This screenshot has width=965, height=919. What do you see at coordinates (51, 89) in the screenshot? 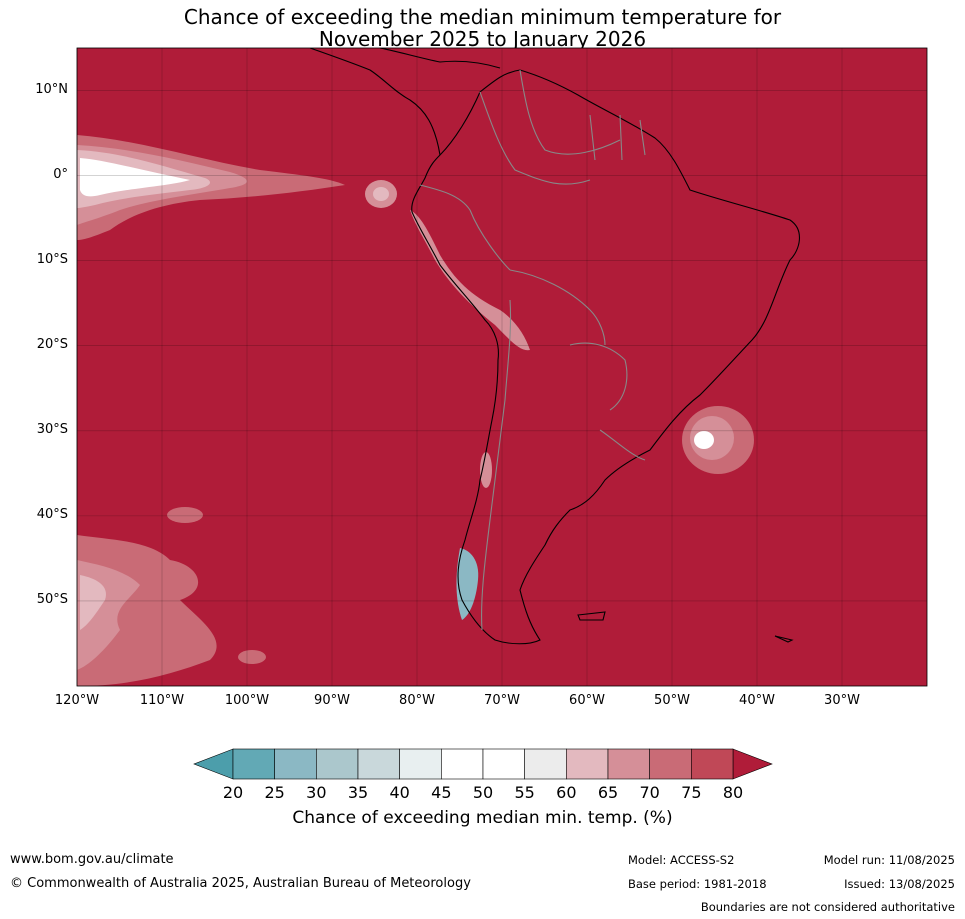
I see `lat-tick-label: 10°N` at bounding box center [51, 89].